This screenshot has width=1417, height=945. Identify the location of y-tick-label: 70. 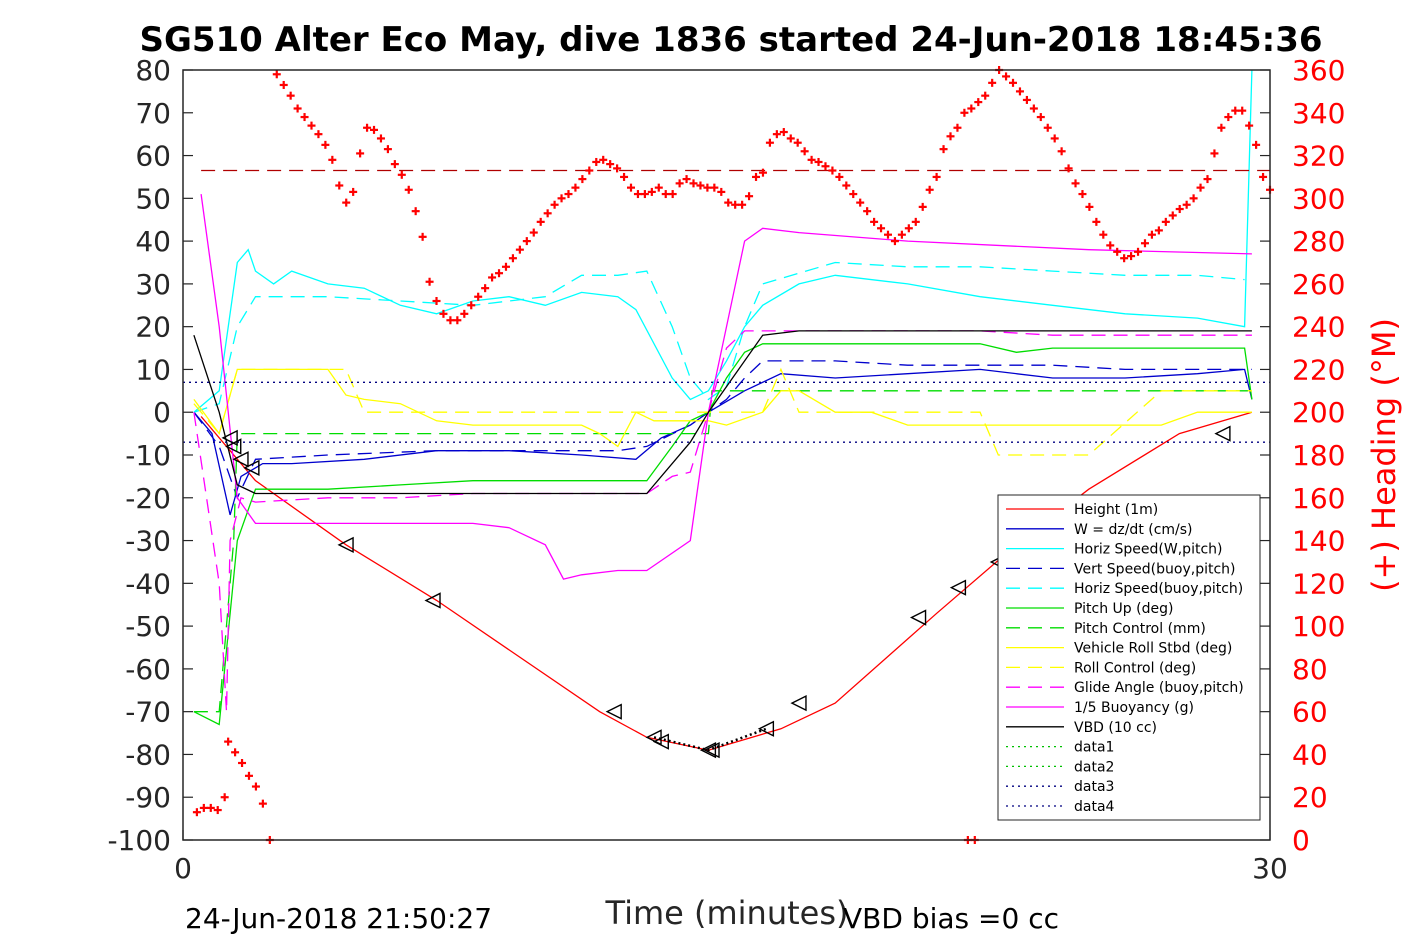
(153, 113).